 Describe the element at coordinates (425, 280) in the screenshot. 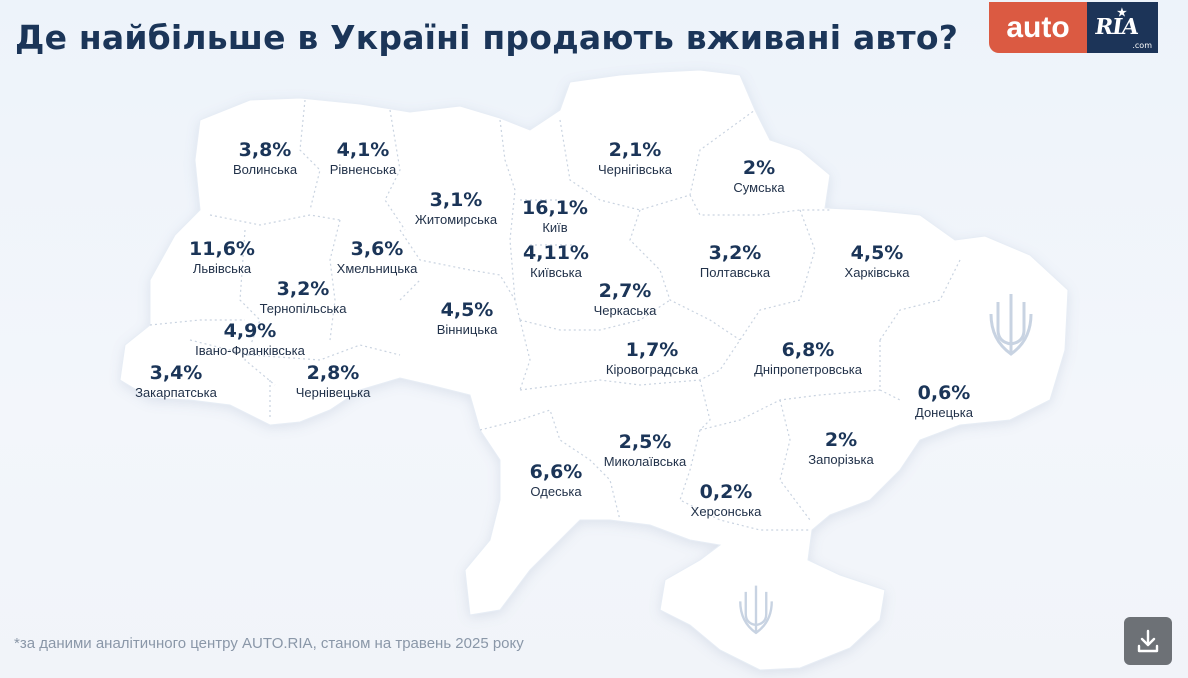

I see `region-border-center-west` at that location.